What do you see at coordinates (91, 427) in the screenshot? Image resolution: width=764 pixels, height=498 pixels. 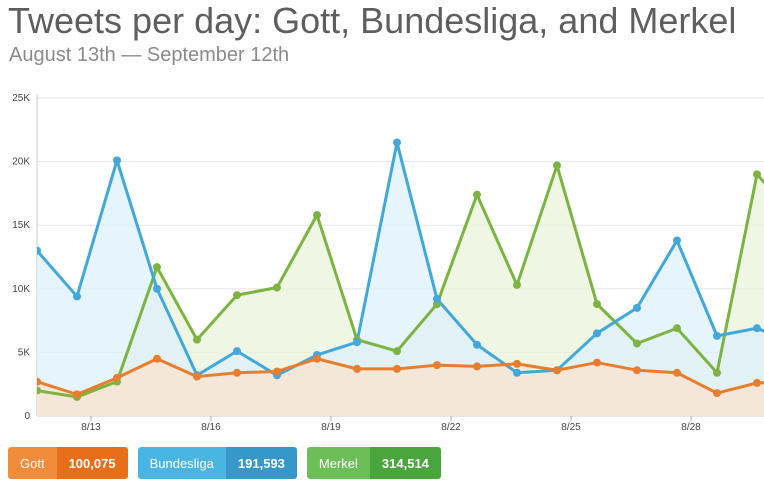 I see `x-tick-label: 8/13` at bounding box center [91, 427].